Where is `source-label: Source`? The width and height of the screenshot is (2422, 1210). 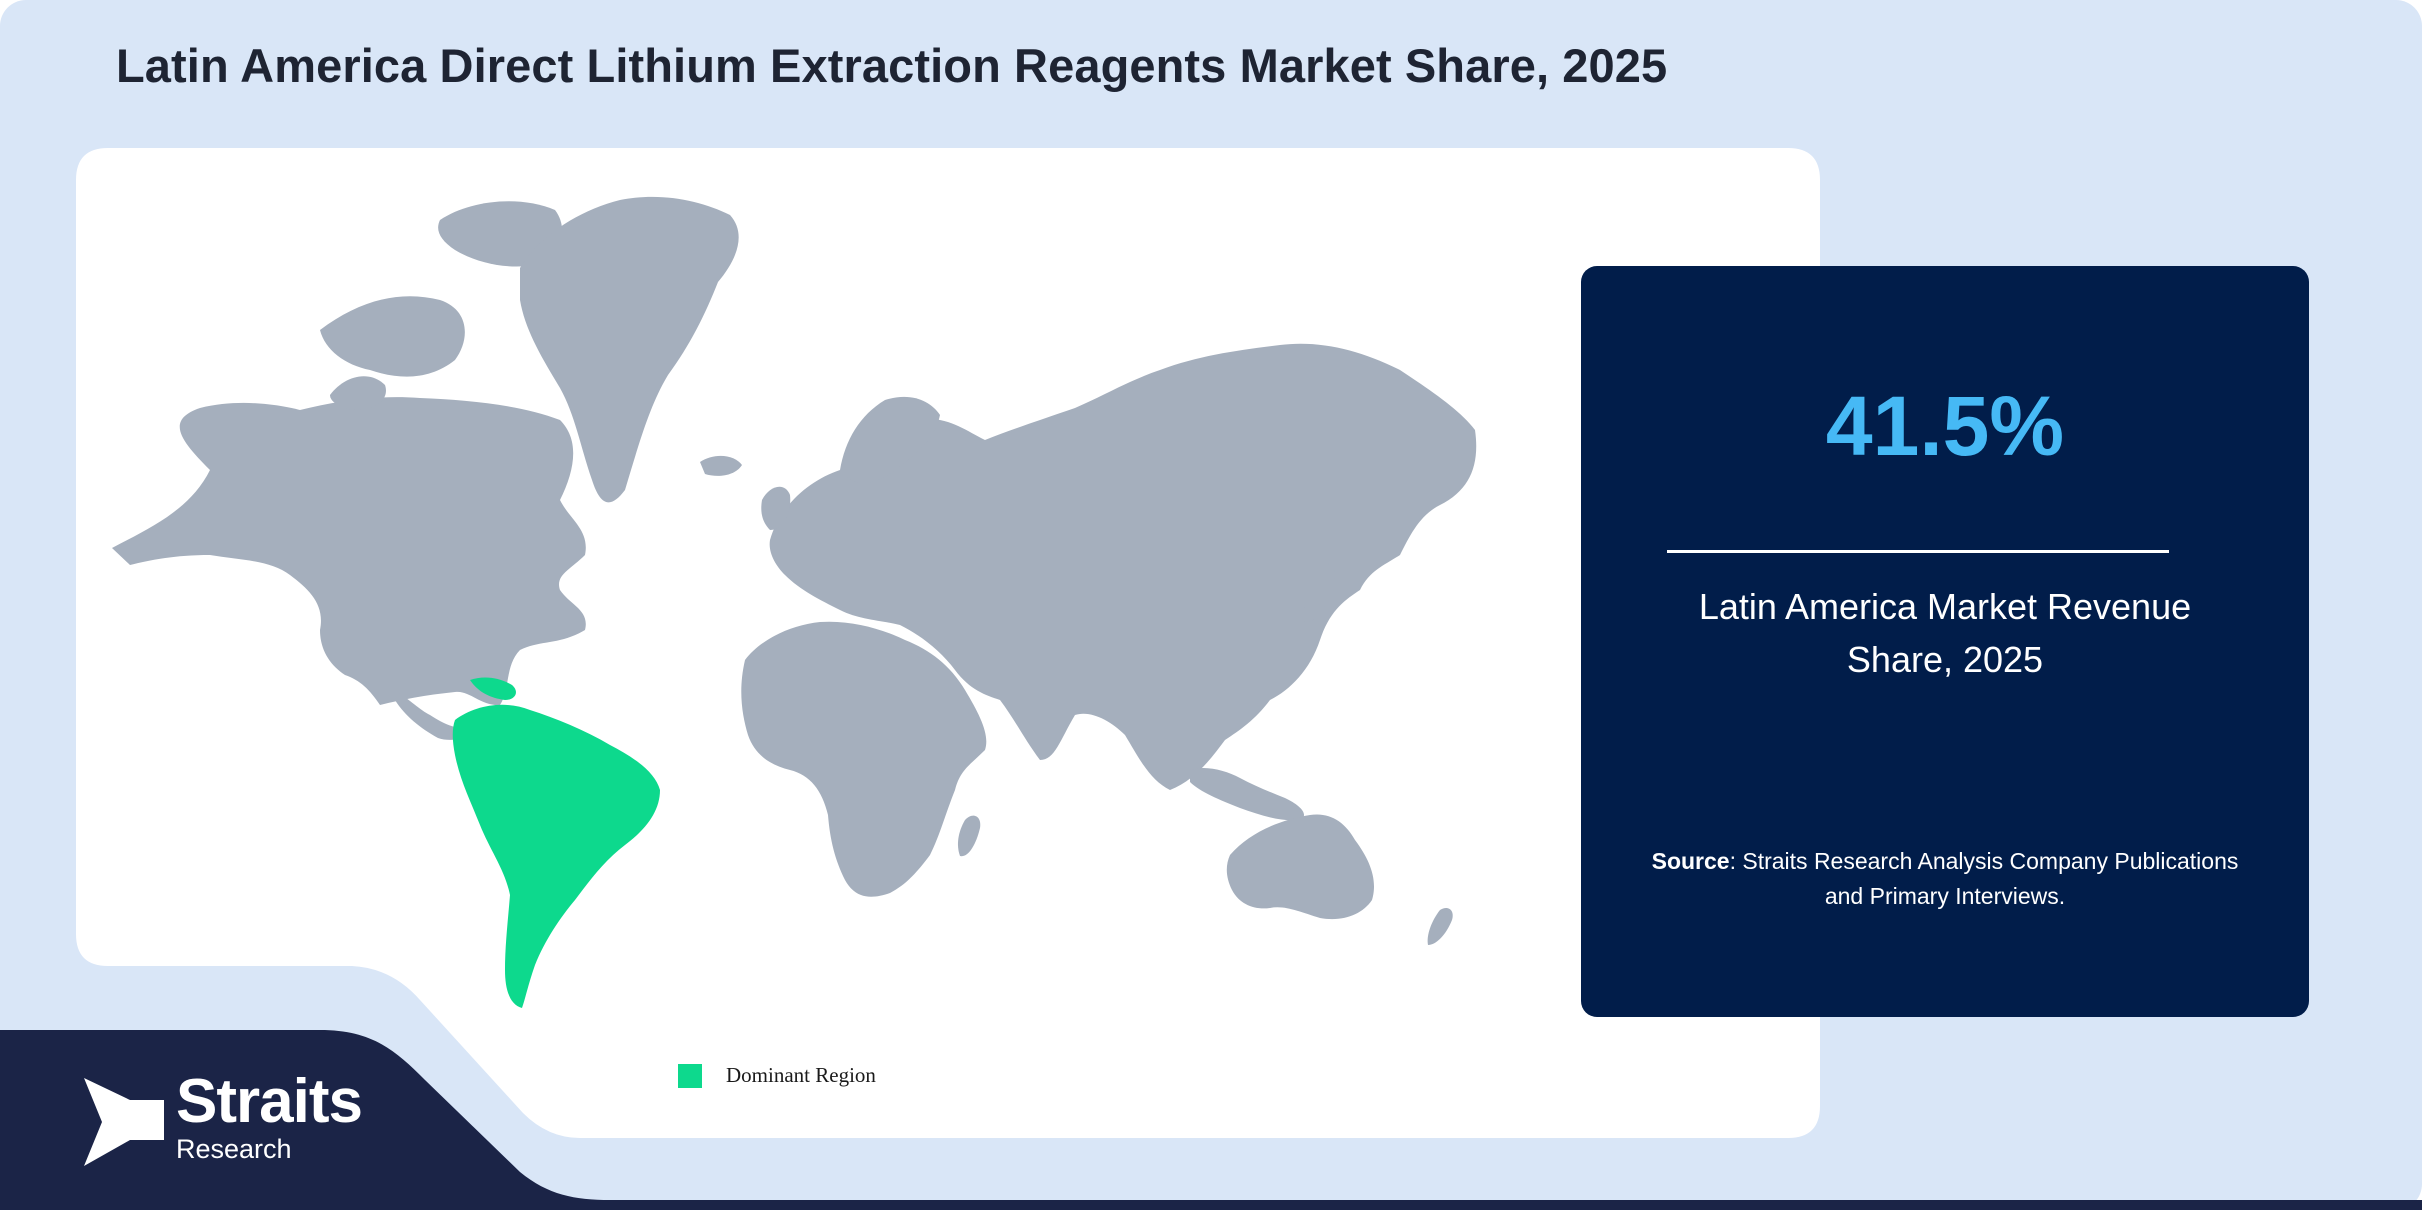
source-label: Source is located at coordinates (1690, 861).